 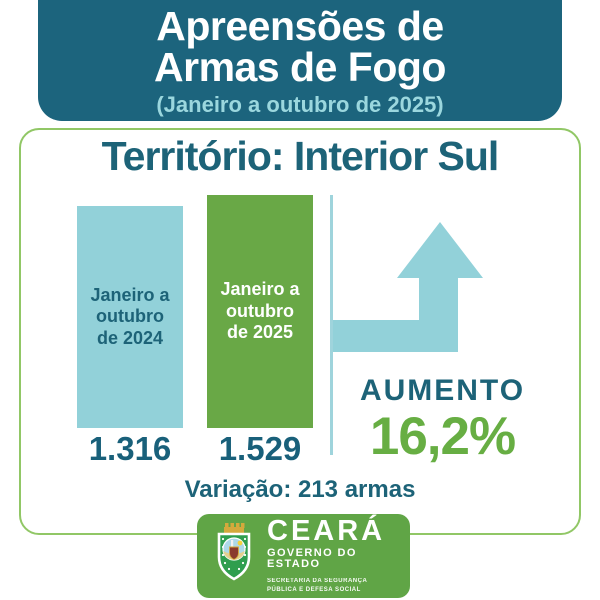 I want to click on bar-2025-value: 1.529, so click(x=260, y=448).